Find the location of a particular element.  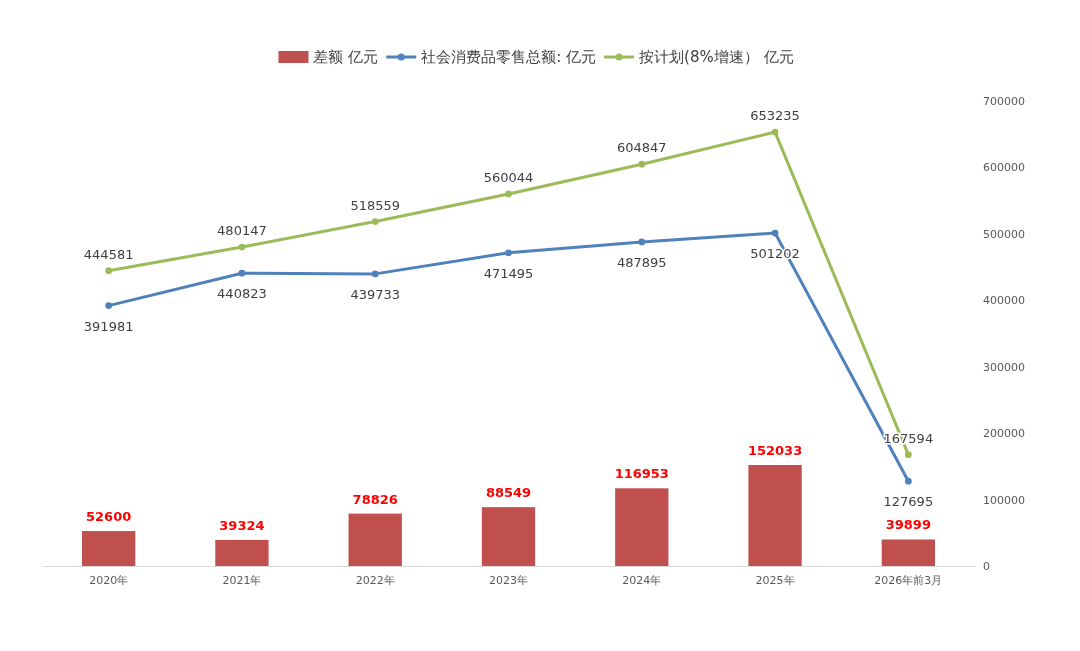

data-label: 439733 is located at coordinates (375, 294).